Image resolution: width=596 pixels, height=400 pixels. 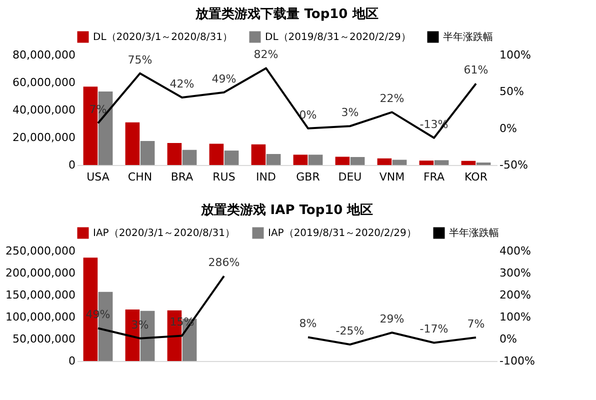 What do you see at coordinates (338, 37) in the screenshot?
I see `legend-label: DL（2019/8/31～2020/2/29）` at bounding box center [338, 37].